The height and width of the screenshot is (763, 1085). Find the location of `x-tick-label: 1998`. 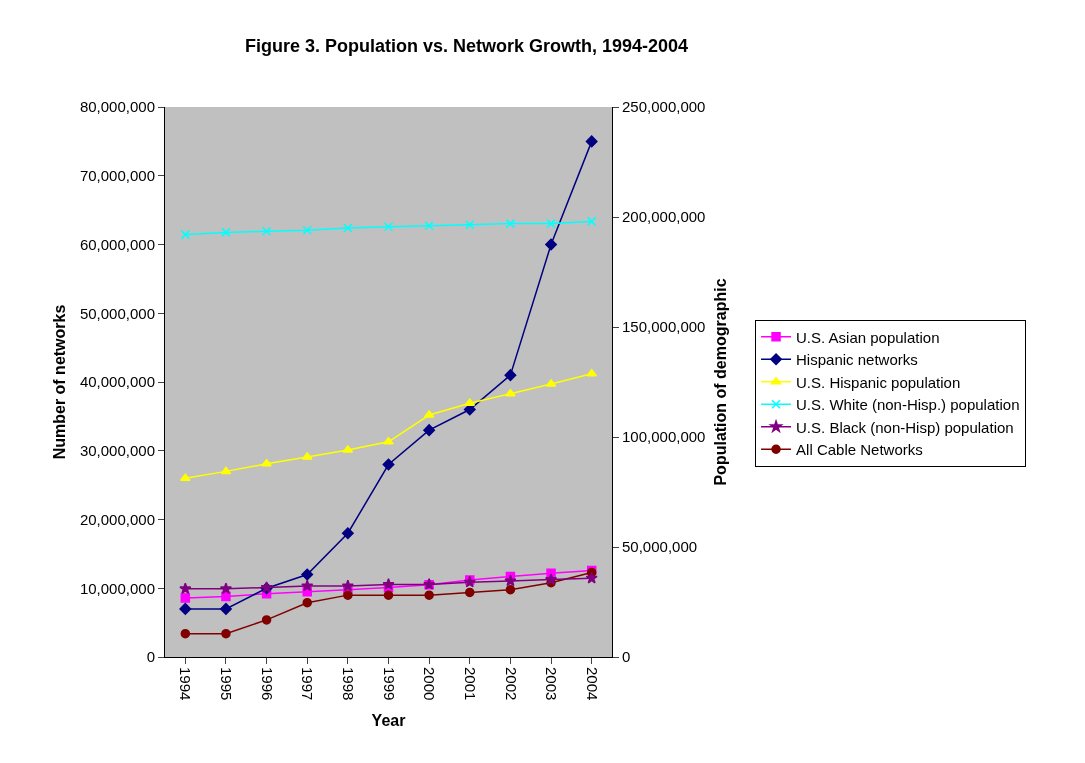

x-tick-label: 1998 is located at coordinates (348, 684).